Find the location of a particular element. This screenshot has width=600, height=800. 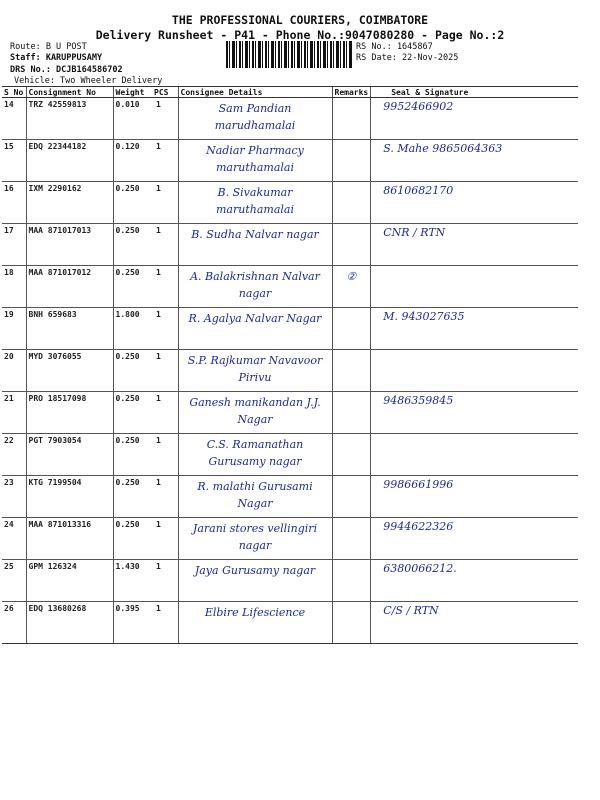

consignee-details: A. Balakrishnan Nalvar nagar is located at coordinates (254, 286).